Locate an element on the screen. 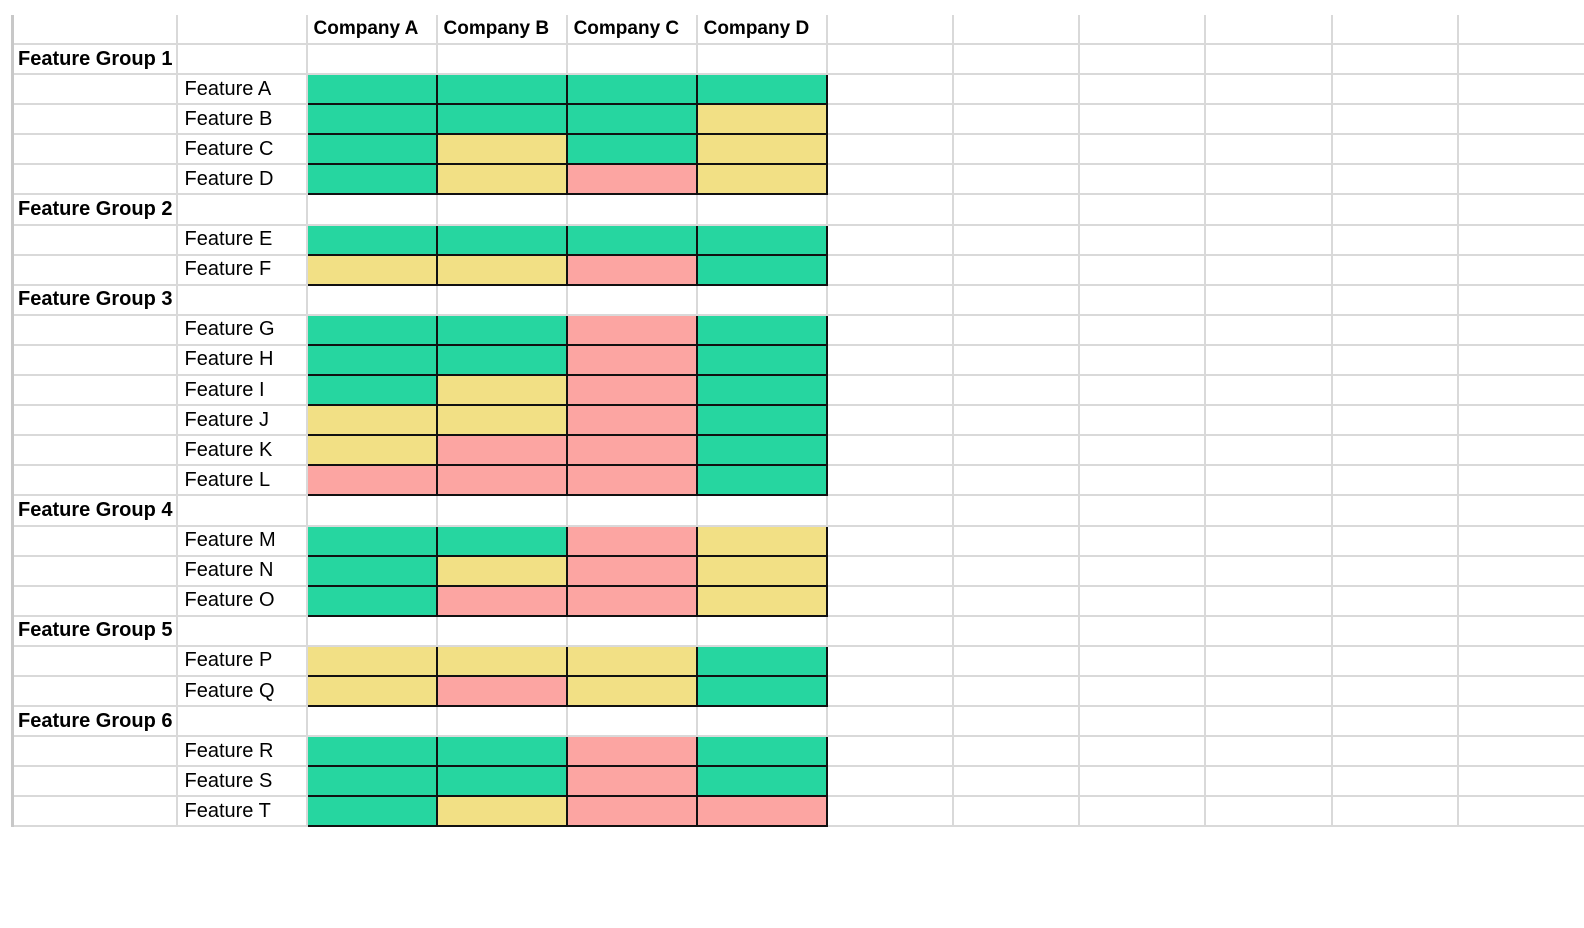  feature-label: Feature B is located at coordinates (242, 119).